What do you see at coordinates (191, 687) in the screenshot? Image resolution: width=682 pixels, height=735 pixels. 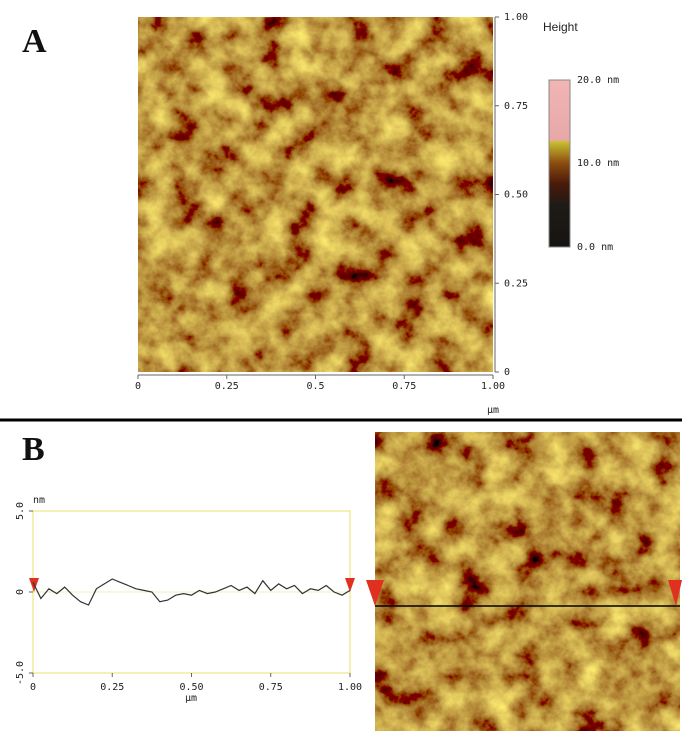 I see `x-tick-label: 0.50` at bounding box center [191, 687].